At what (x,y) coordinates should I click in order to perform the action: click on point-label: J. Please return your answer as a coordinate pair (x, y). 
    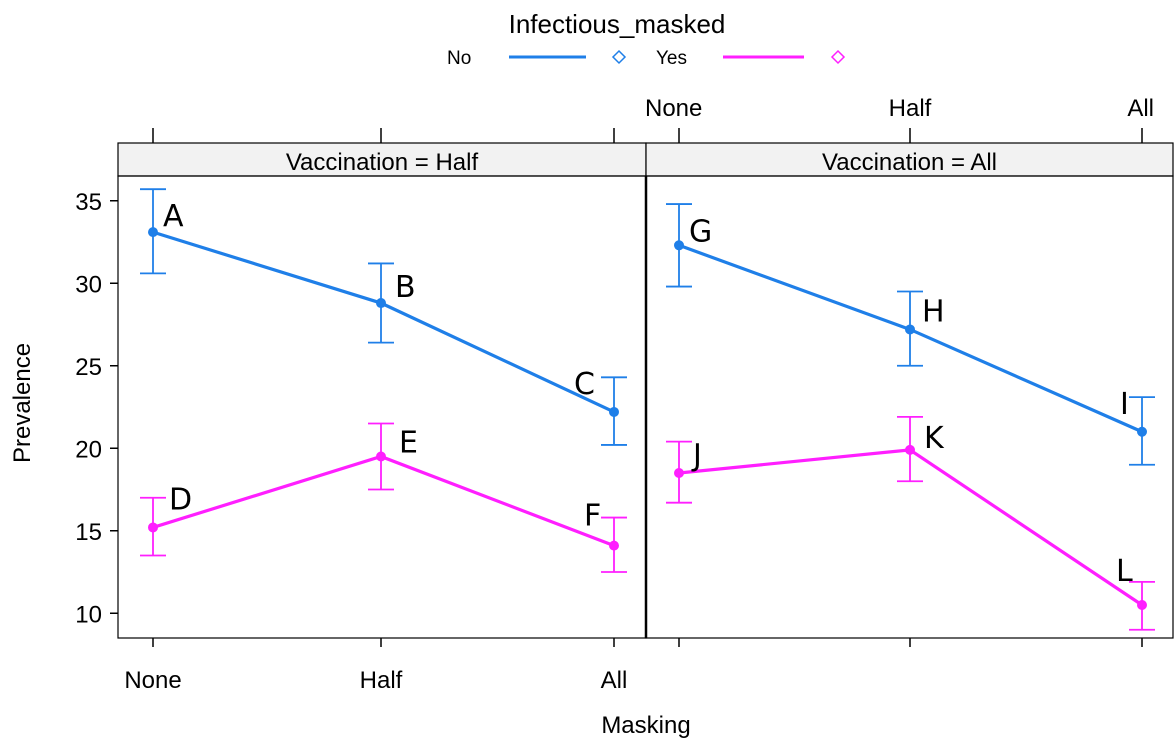
    Looking at the image, I should click on (696, 455).